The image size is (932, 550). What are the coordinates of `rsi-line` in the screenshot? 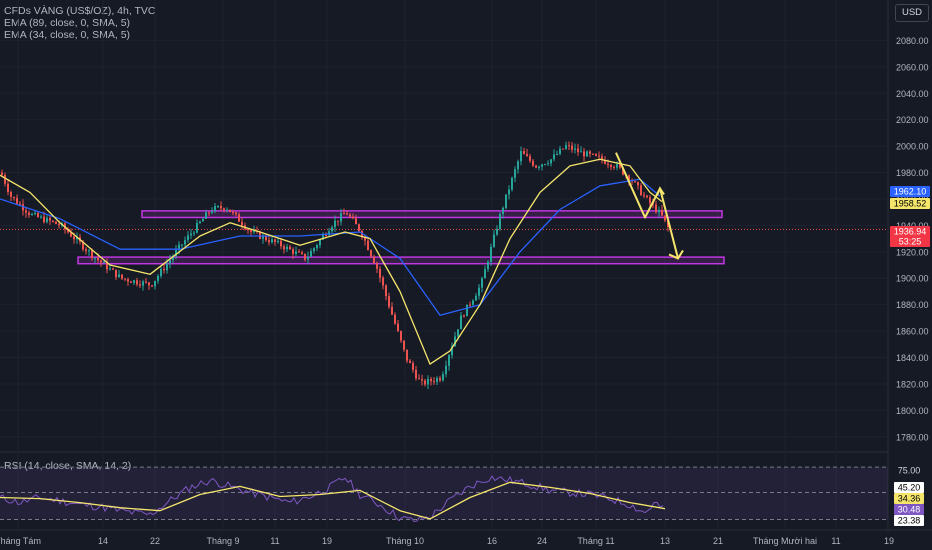 It's located at (332, 499).